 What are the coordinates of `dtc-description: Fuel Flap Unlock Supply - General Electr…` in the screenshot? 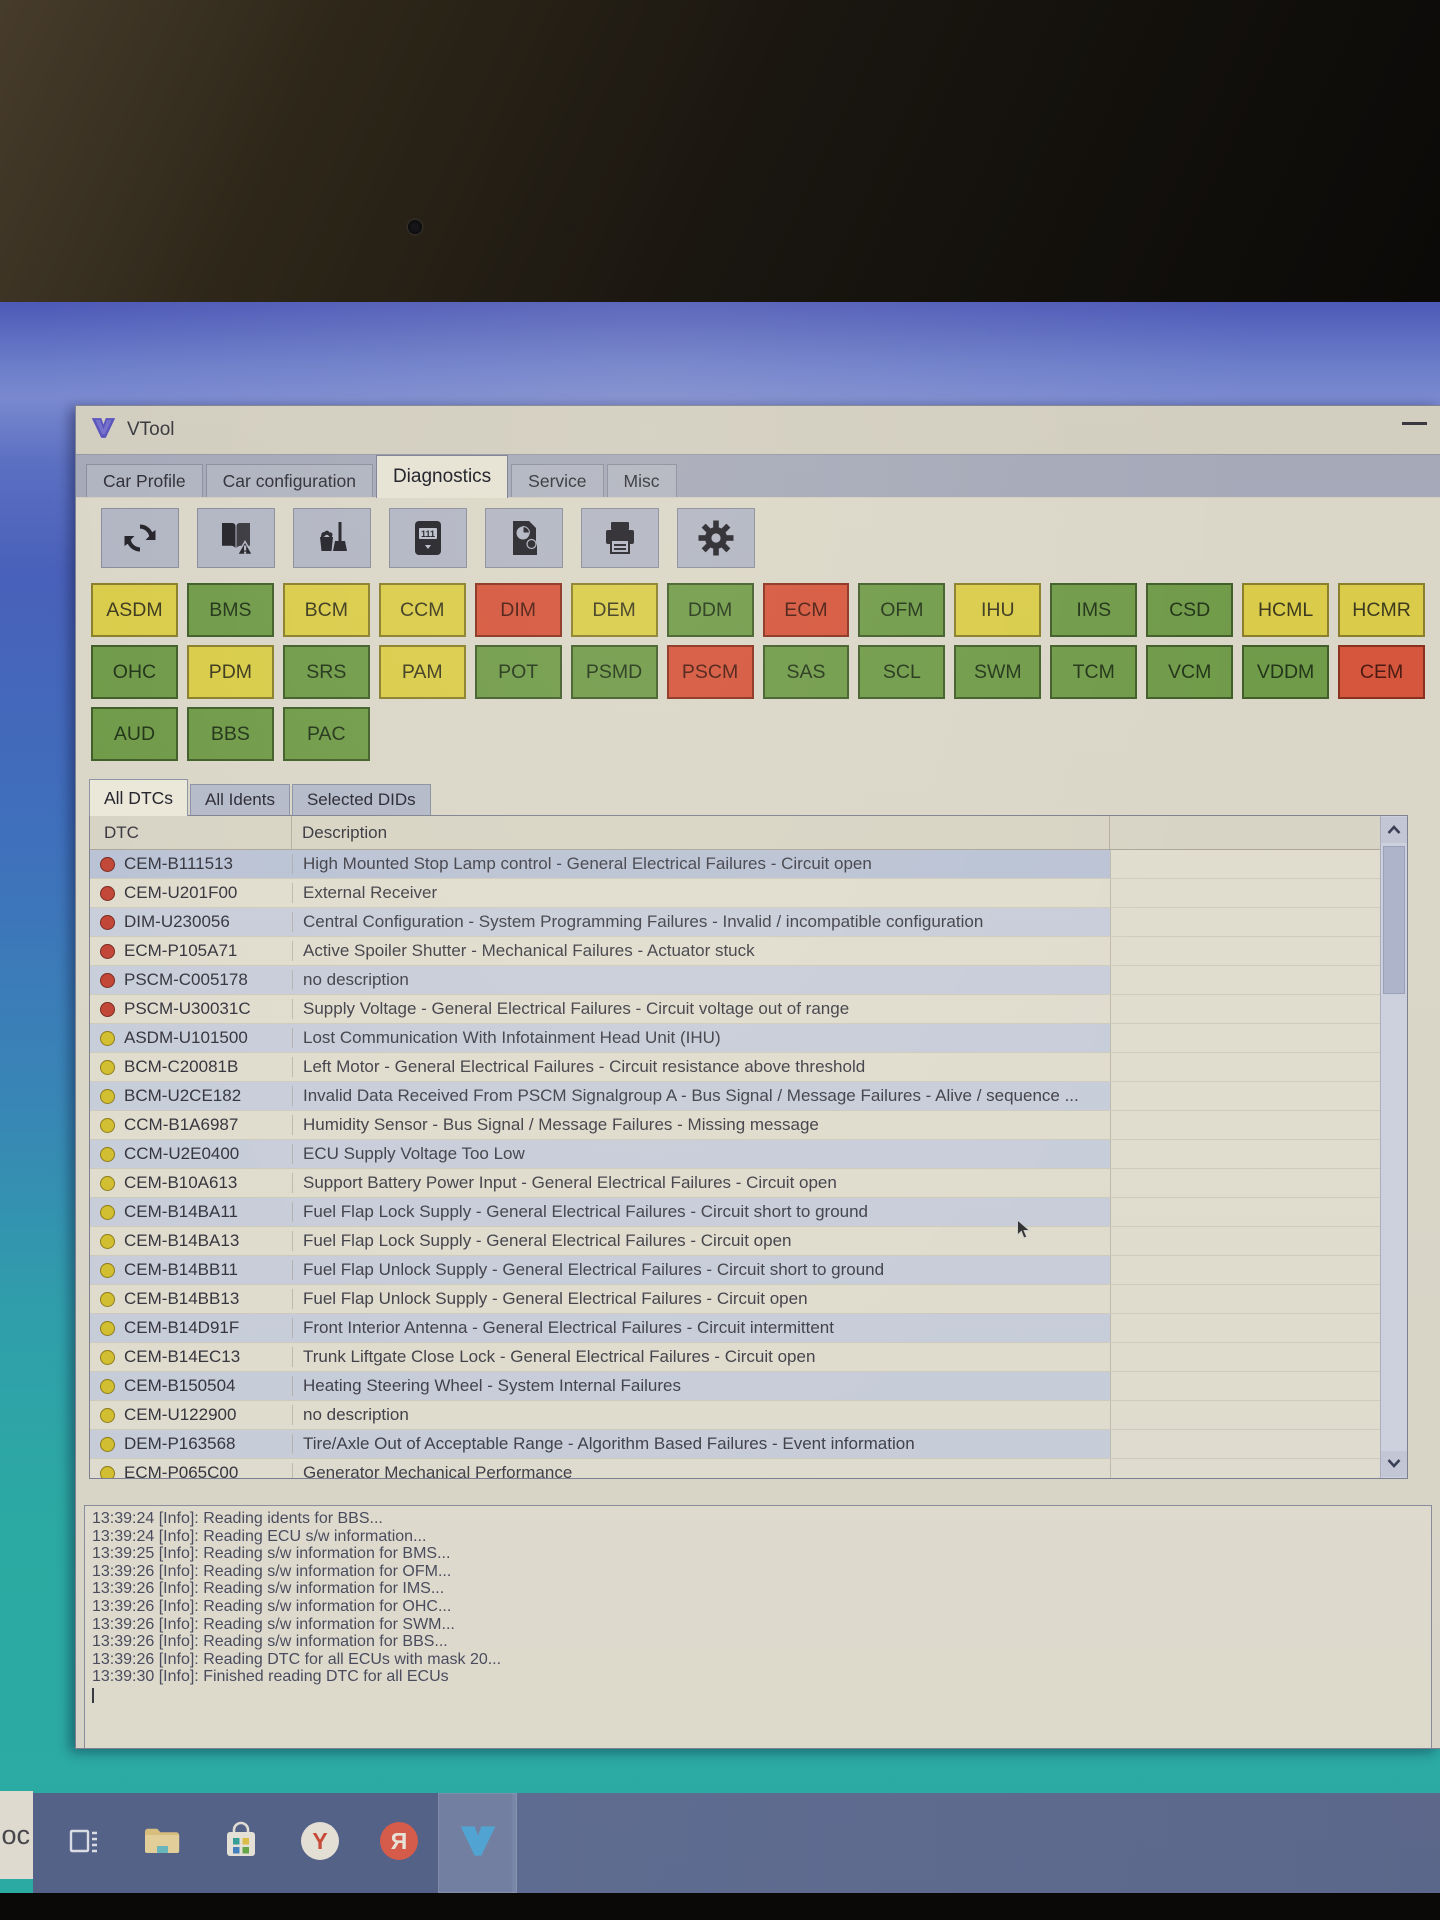 It's located at (701, 1299).